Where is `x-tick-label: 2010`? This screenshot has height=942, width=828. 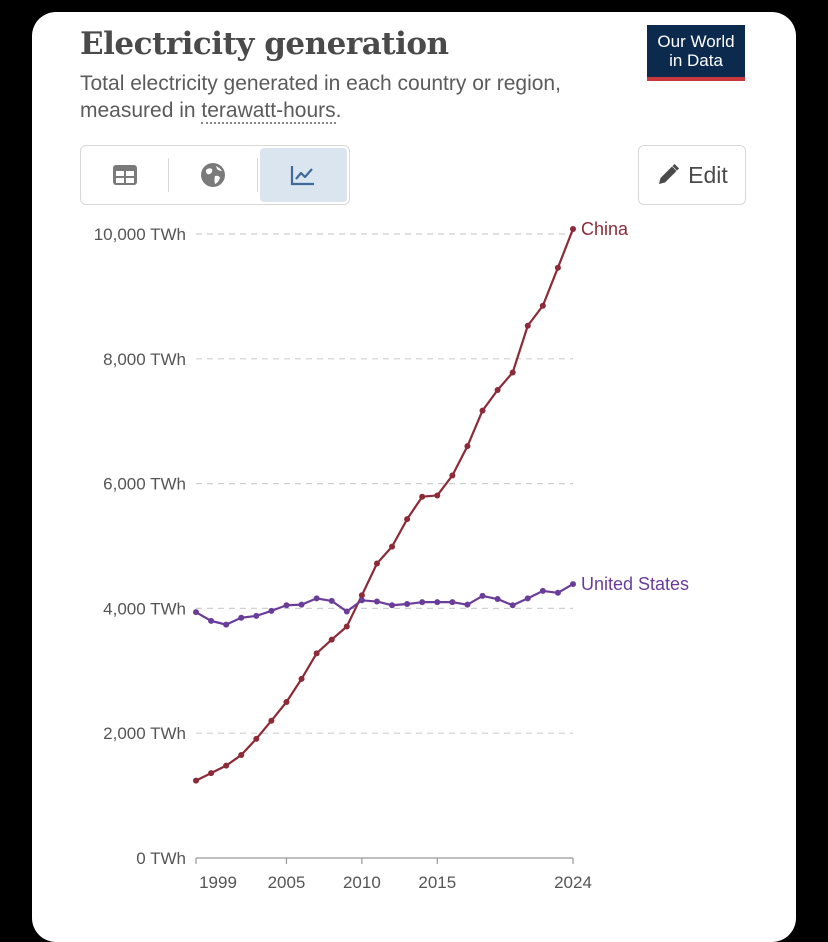 x-tick-label: 2010 is located at coordinates (362, 882).